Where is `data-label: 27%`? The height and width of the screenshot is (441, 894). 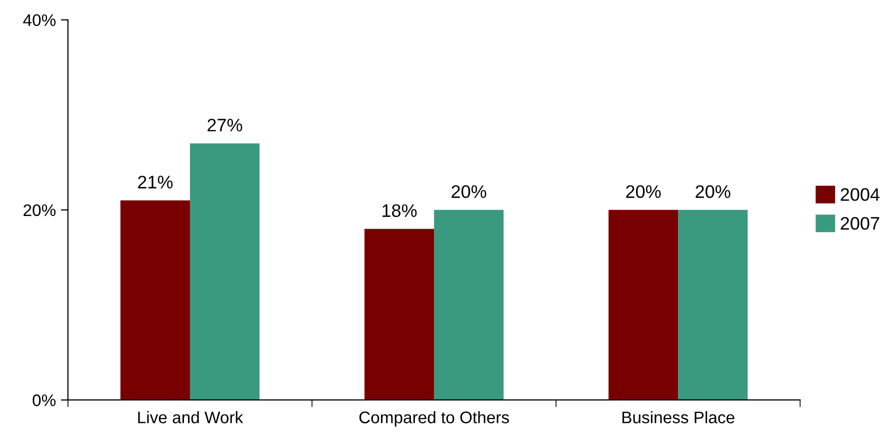
data-label: 27% is located at coordinates (225, 125).